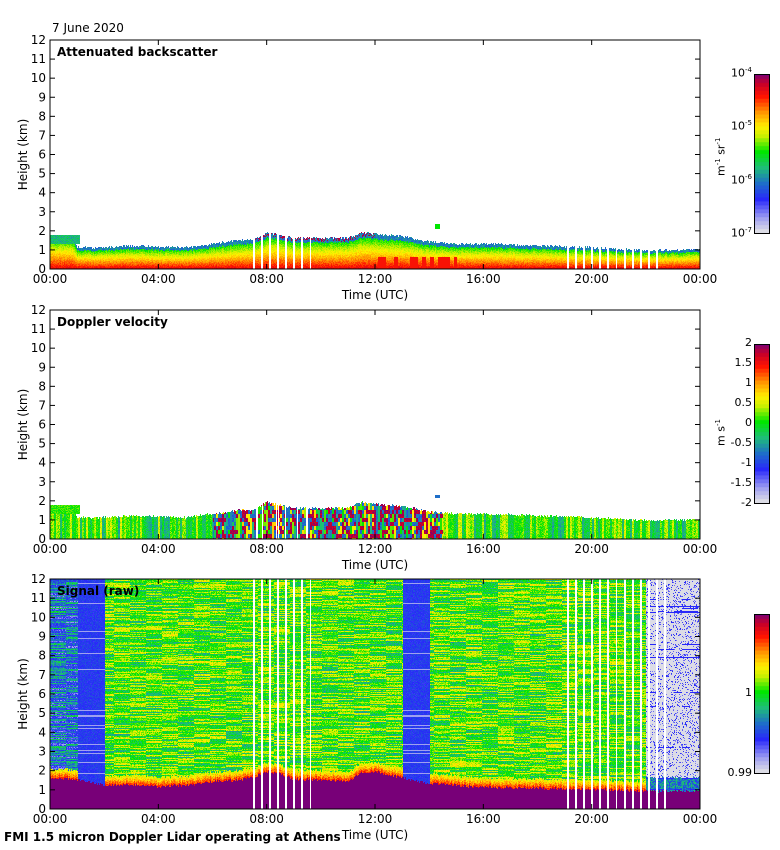 The height and width of the screenshot is (850, 780). Describe the element at coordinates (741, 179) in the screenshot. I see `colorbar-tick-label: 10⁻⁶` at that location.